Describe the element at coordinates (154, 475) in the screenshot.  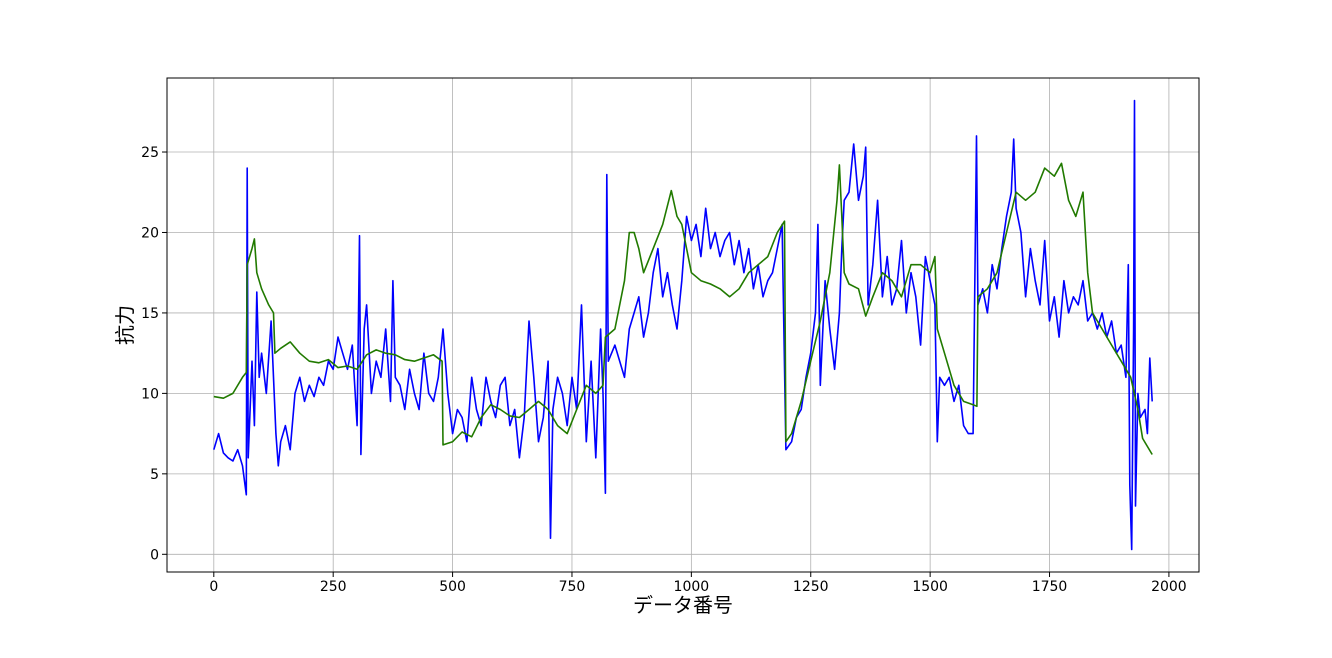
I see `y-tick-label: 5` at that location.